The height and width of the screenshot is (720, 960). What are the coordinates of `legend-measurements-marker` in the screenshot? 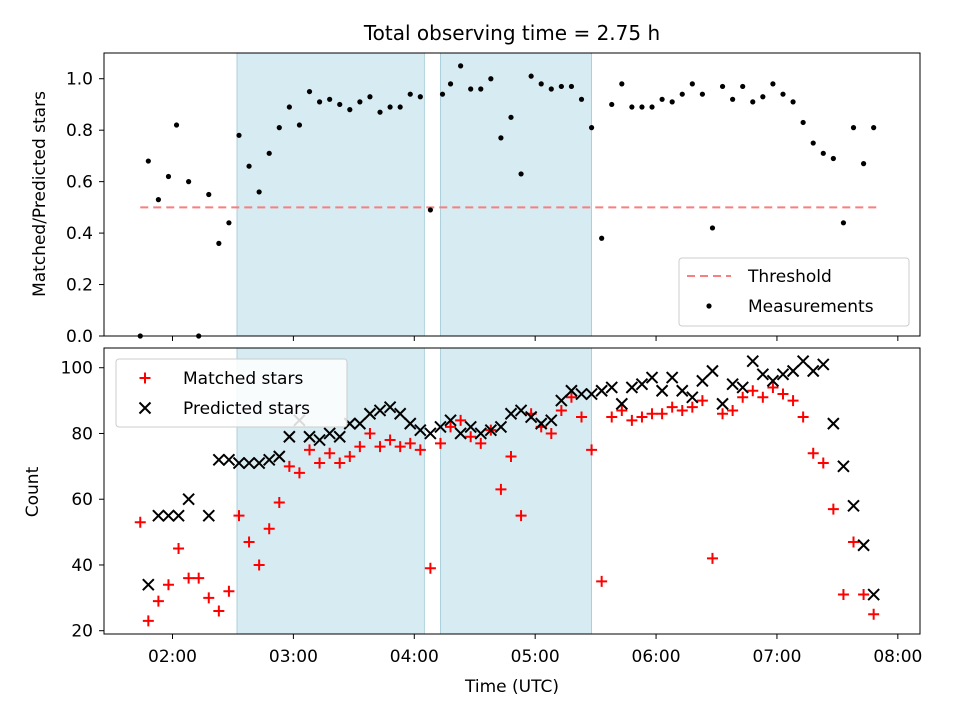 It's located at (709, 306).